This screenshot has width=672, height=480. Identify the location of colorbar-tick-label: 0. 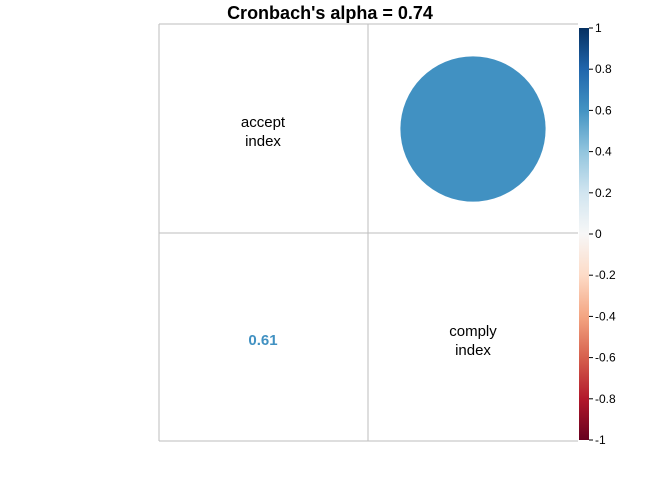
(598, 234).